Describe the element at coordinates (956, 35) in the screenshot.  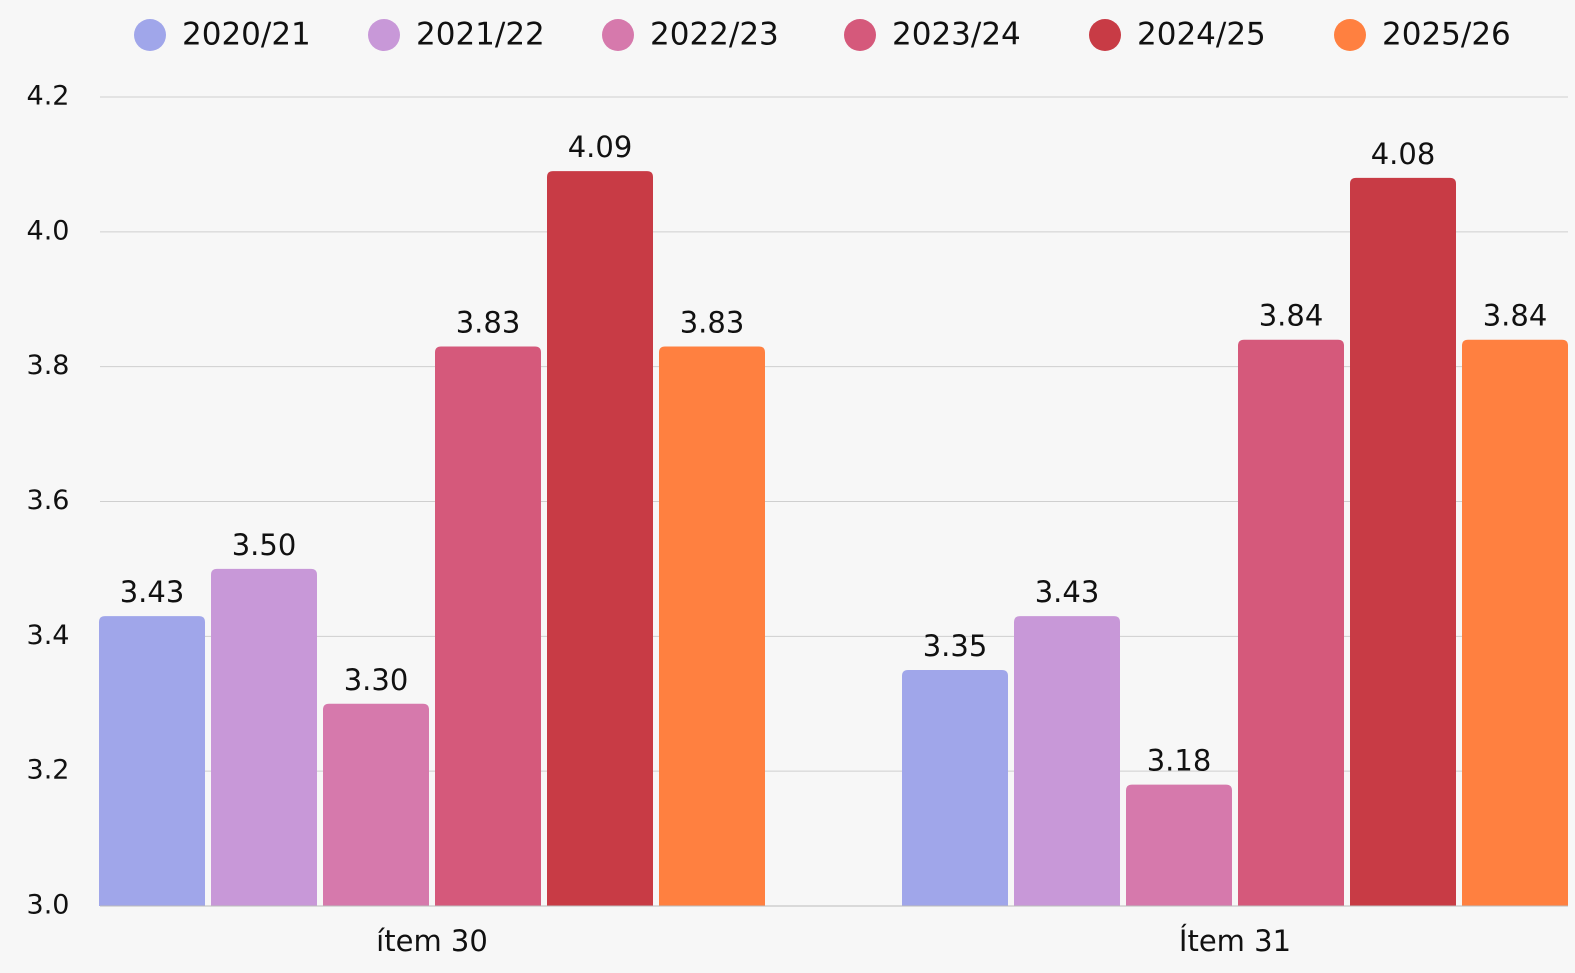
I see `legend-label: 2023/24` at that location.